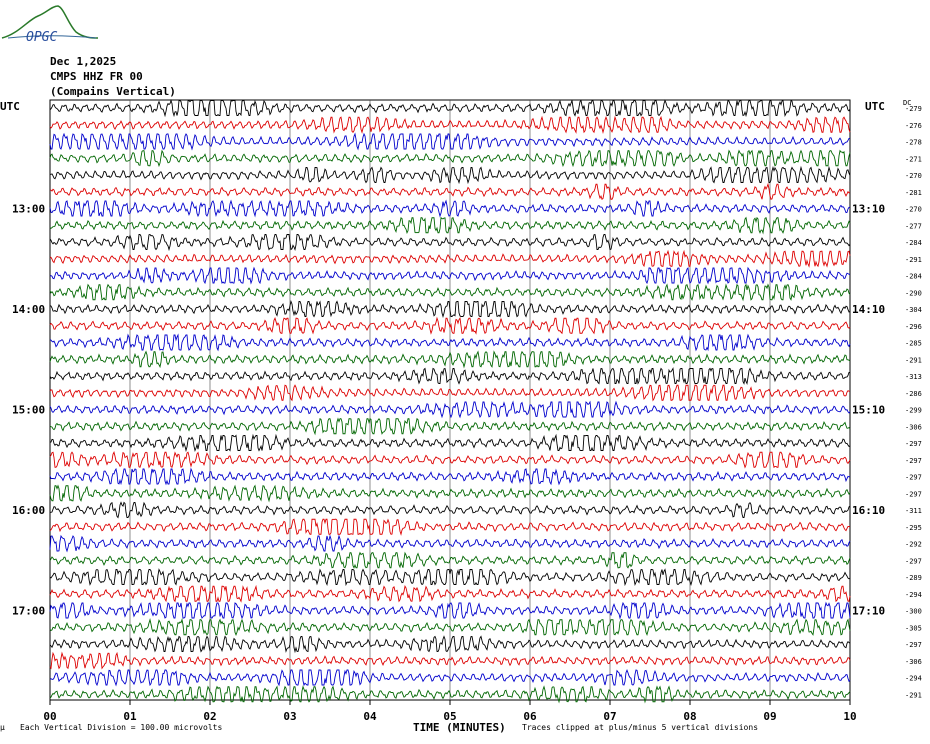 The image size is (930, 744). Describe the element at coordinates (49, 716) in the screenshot. I see `x-tick-label: 00` at that location.